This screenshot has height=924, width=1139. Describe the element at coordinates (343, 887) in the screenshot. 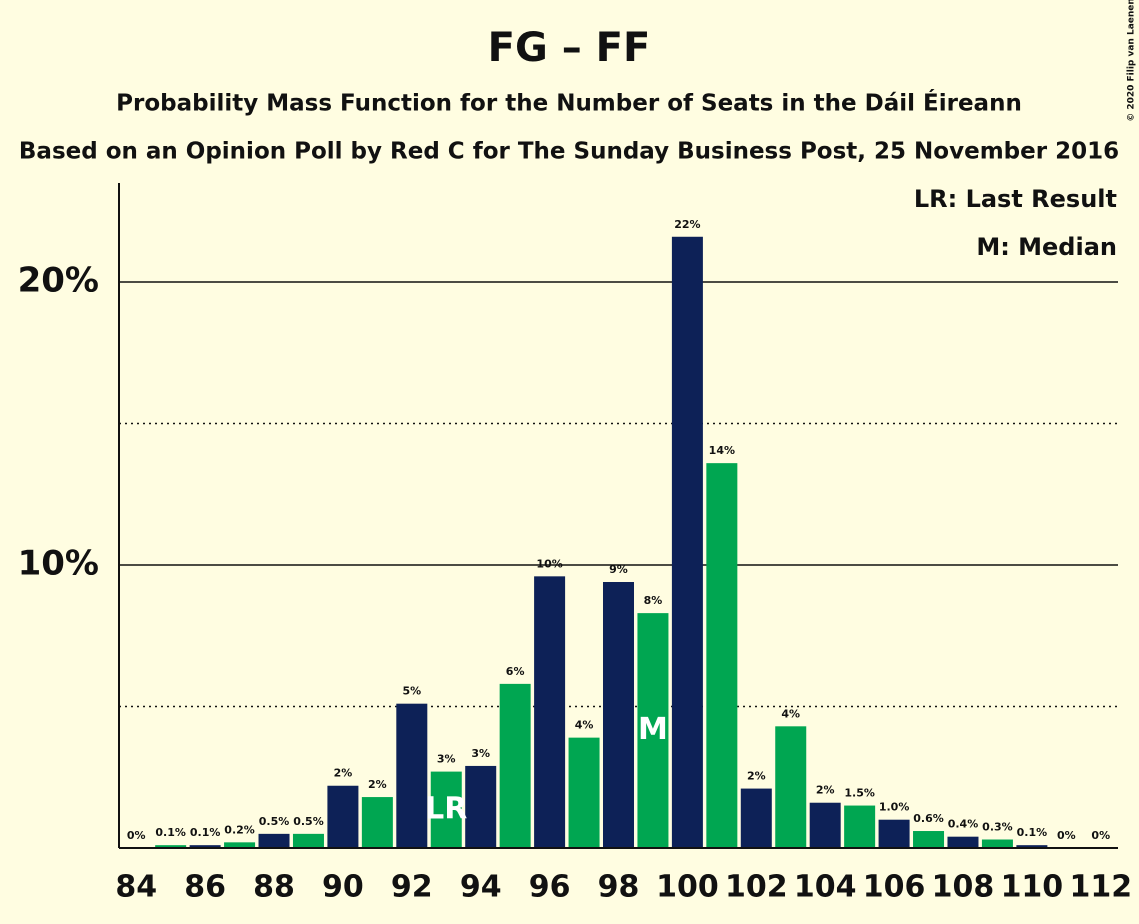

I see `x-tick-label: 90` at that location.